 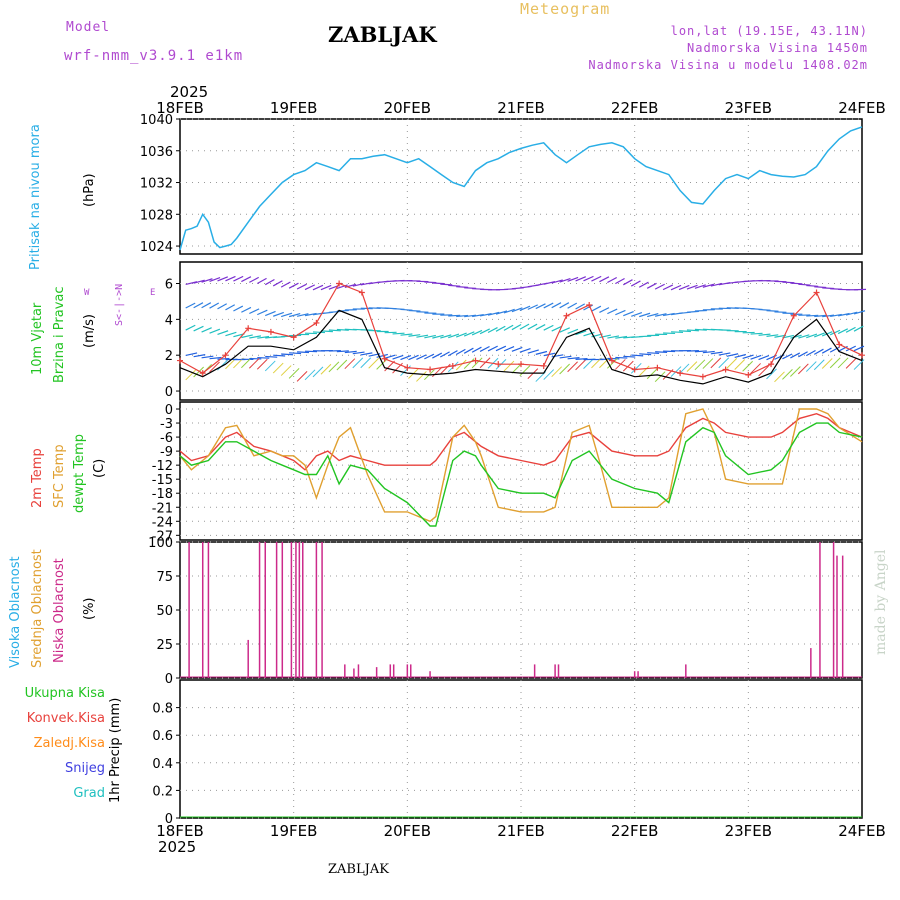 What do you see at coordinates (520, 108) in the screenshot?
I see `time-label-top: 21FEB` at bounding box center [520, 108].